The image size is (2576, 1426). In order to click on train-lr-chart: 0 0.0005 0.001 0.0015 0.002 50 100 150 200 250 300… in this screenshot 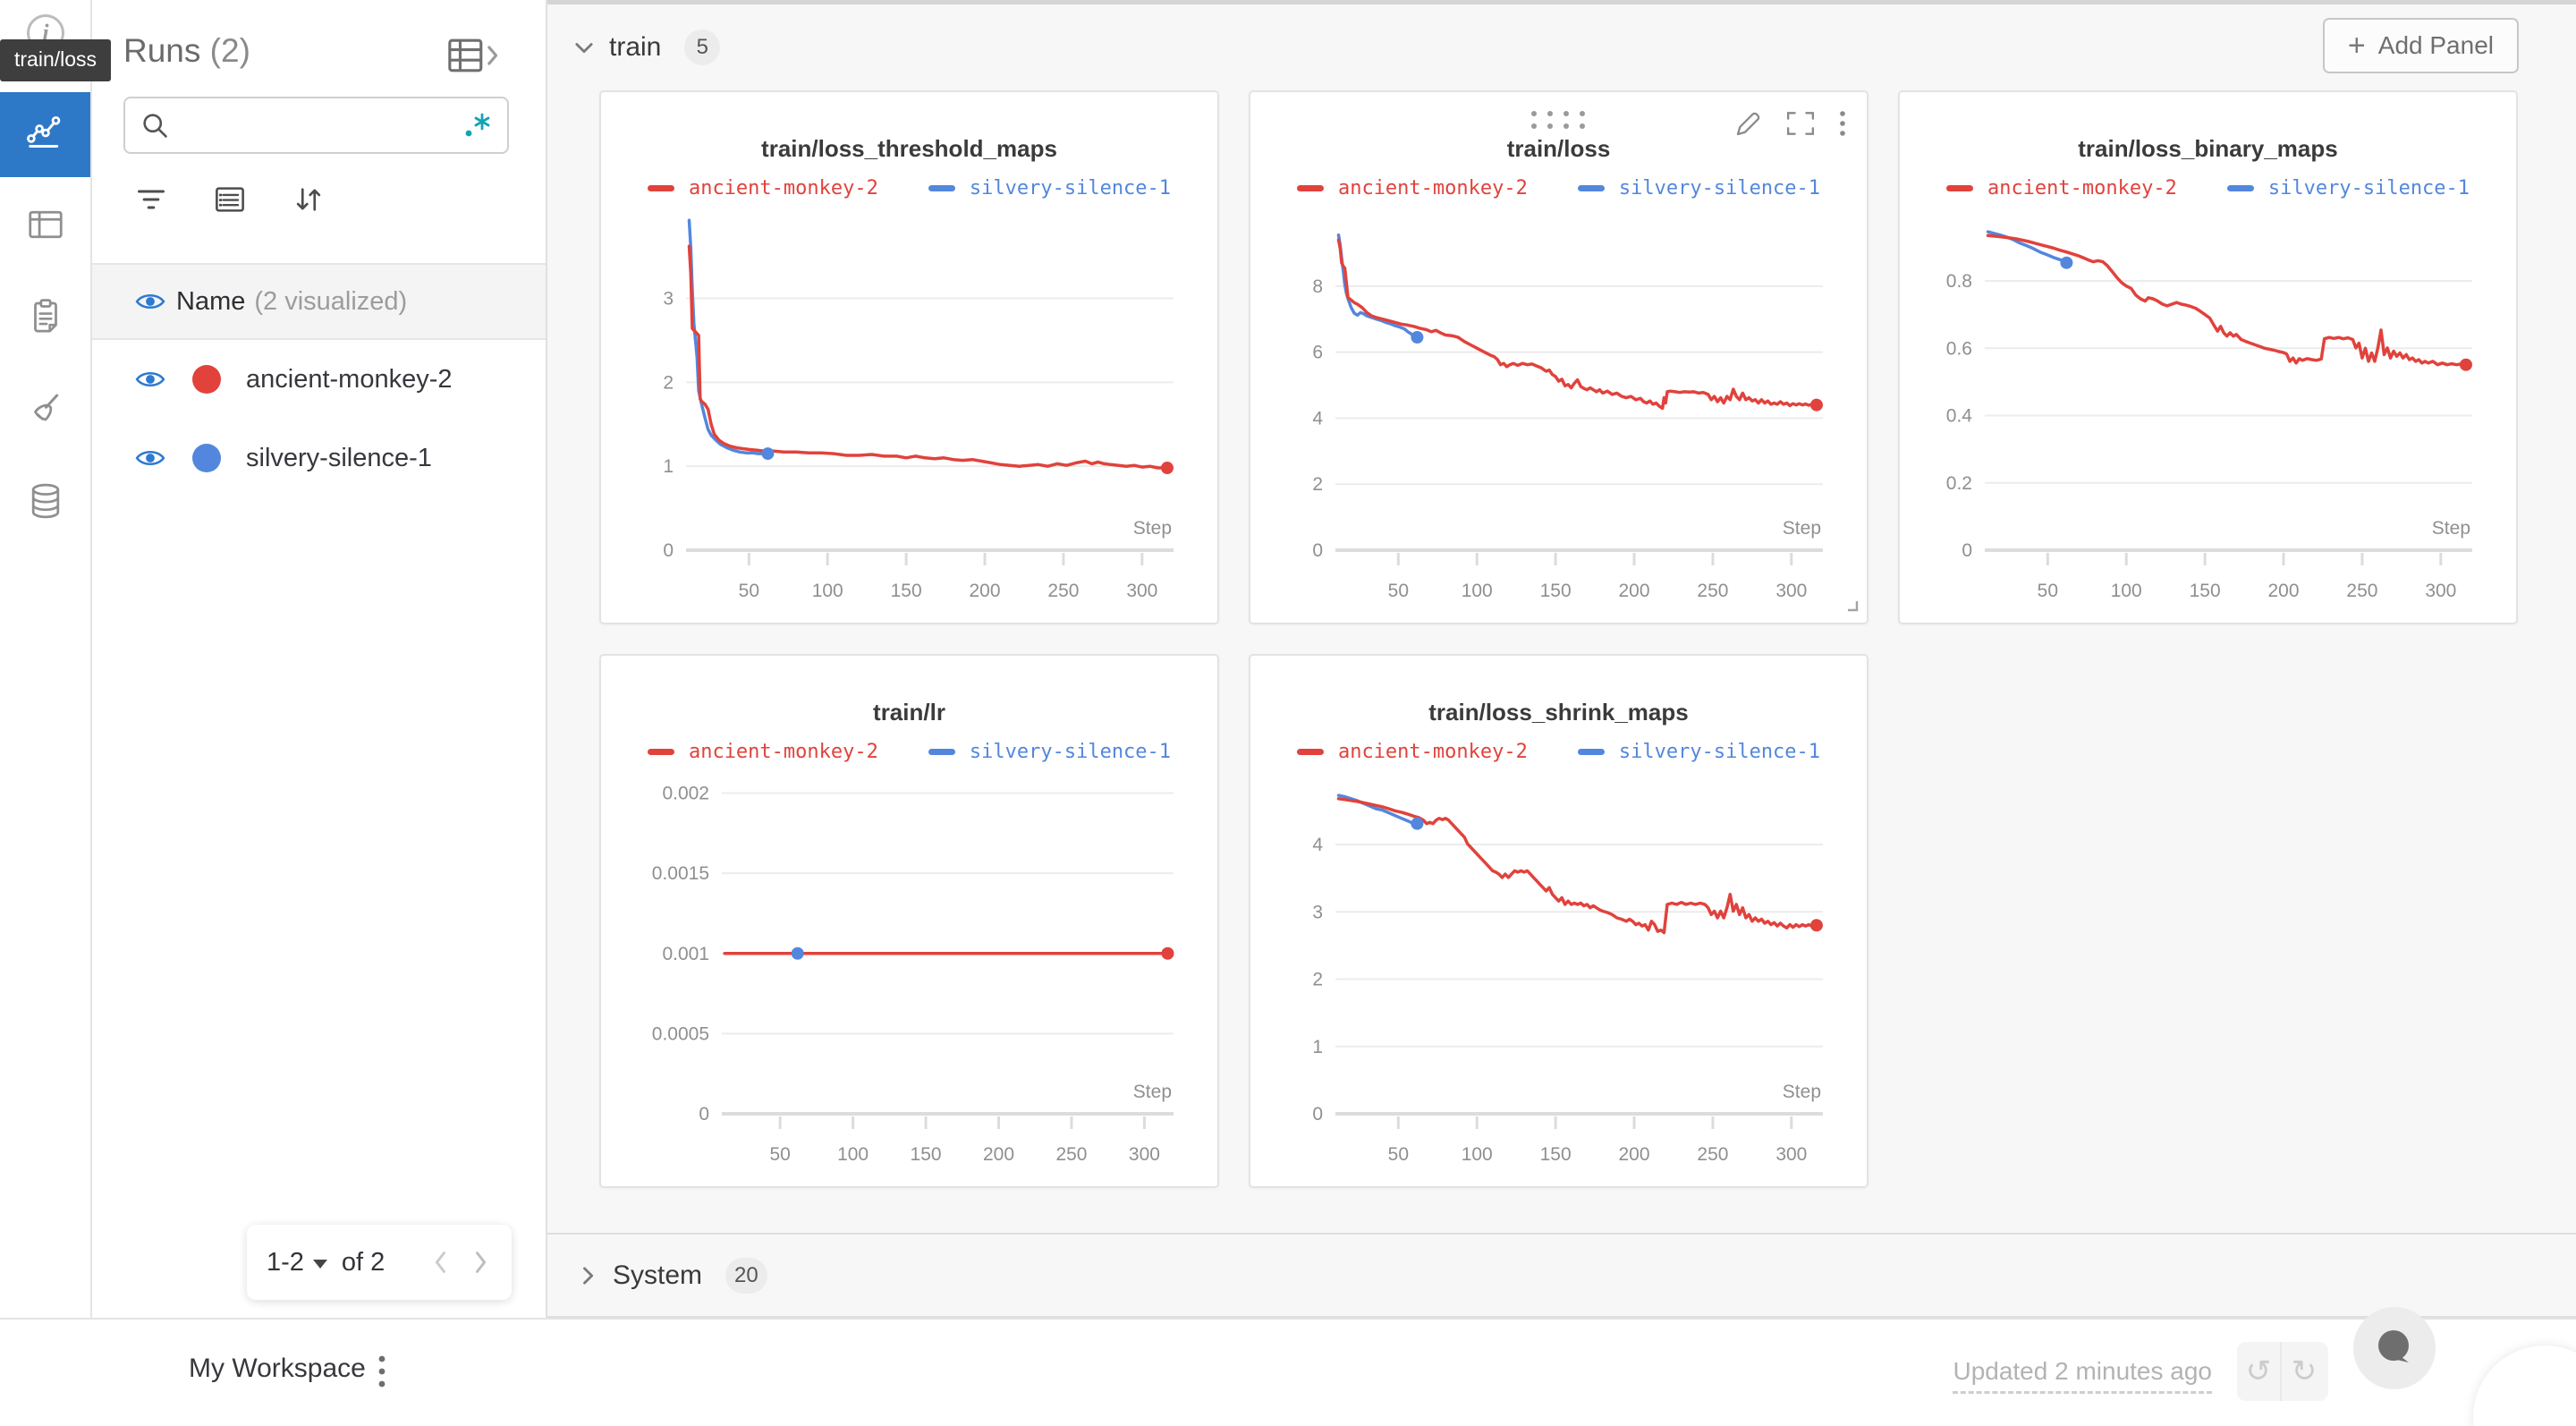, I will do `click(909, 974)`.